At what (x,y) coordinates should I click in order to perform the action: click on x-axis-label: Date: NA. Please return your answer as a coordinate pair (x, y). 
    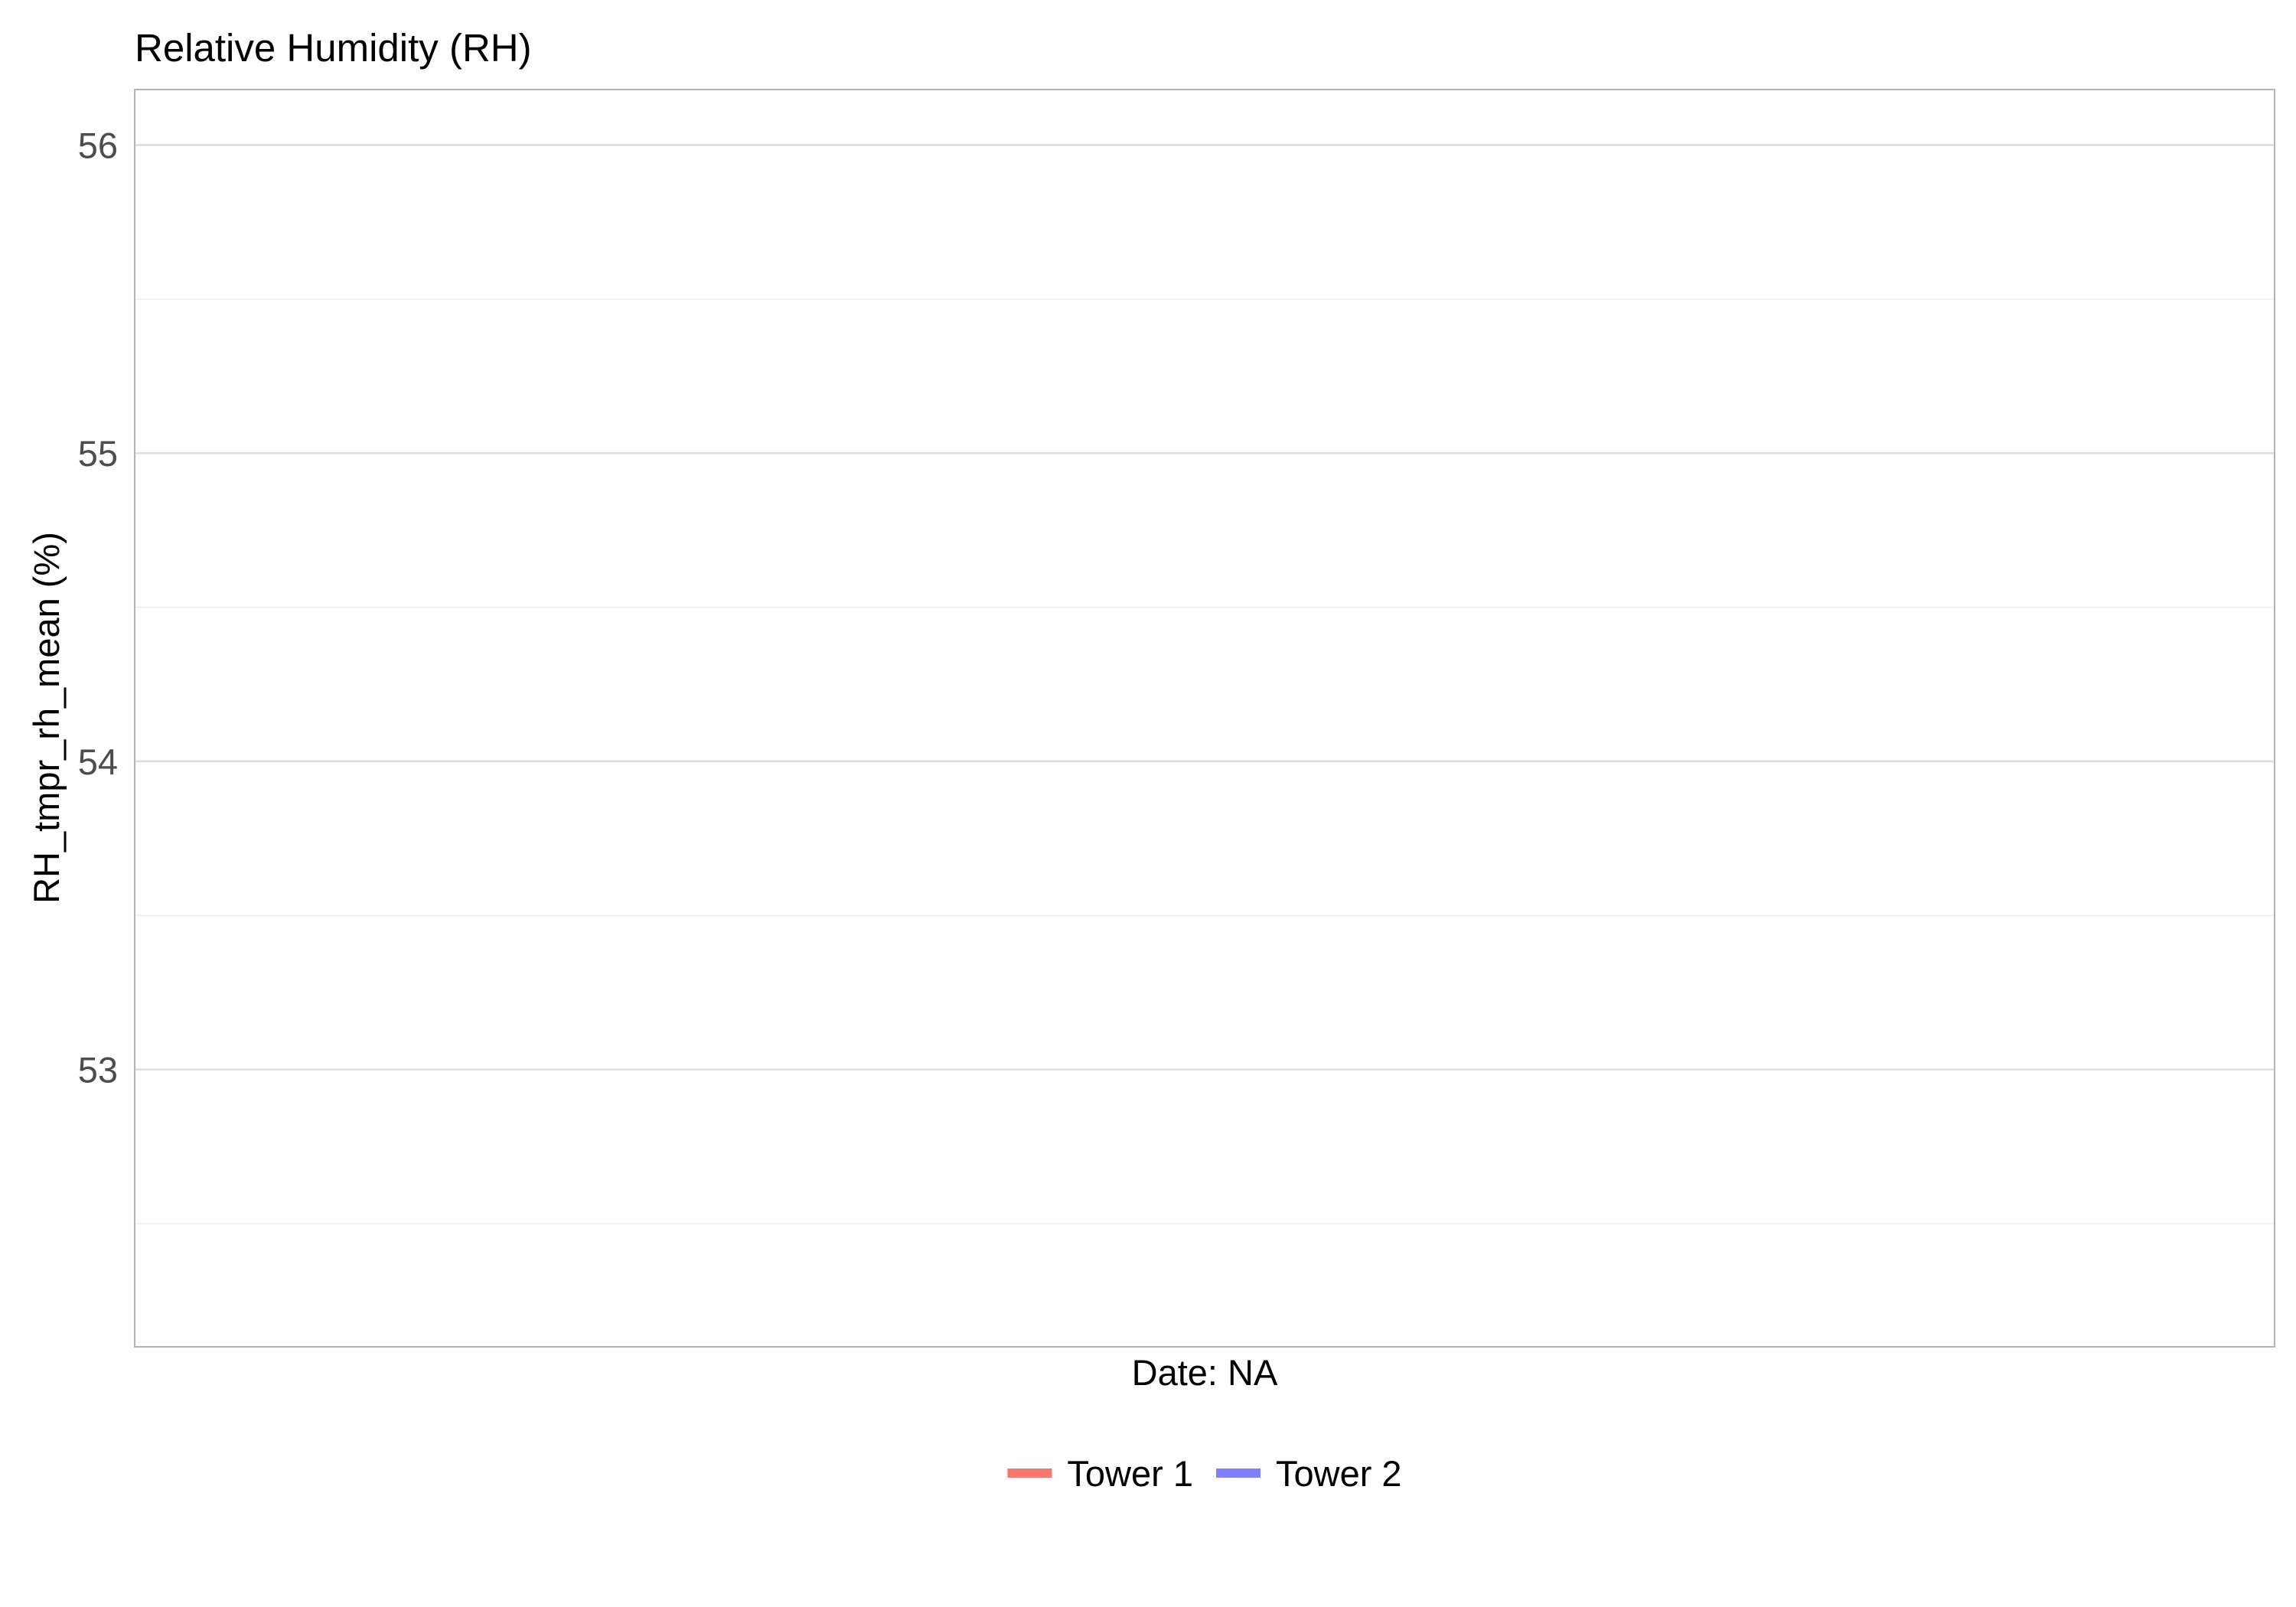
    Looking at the image, I should click on (1205, 1373).